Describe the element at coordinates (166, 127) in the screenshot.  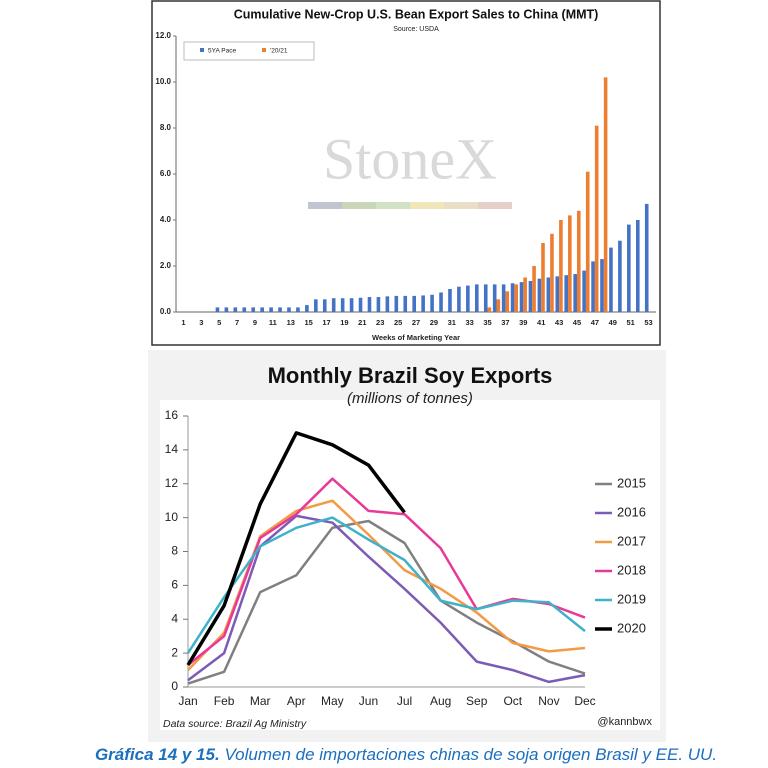
I see `y-tick-label: 8.0` at that location.